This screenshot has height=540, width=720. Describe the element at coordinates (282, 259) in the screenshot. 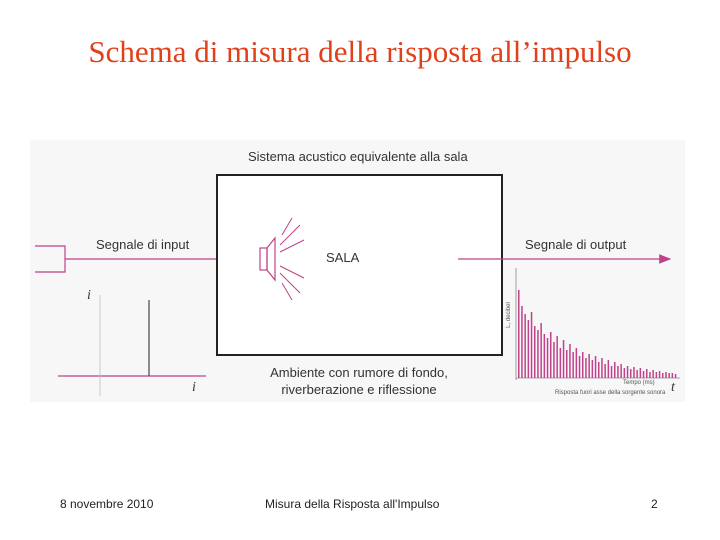

I see `loudspeaker-icon` at that location.